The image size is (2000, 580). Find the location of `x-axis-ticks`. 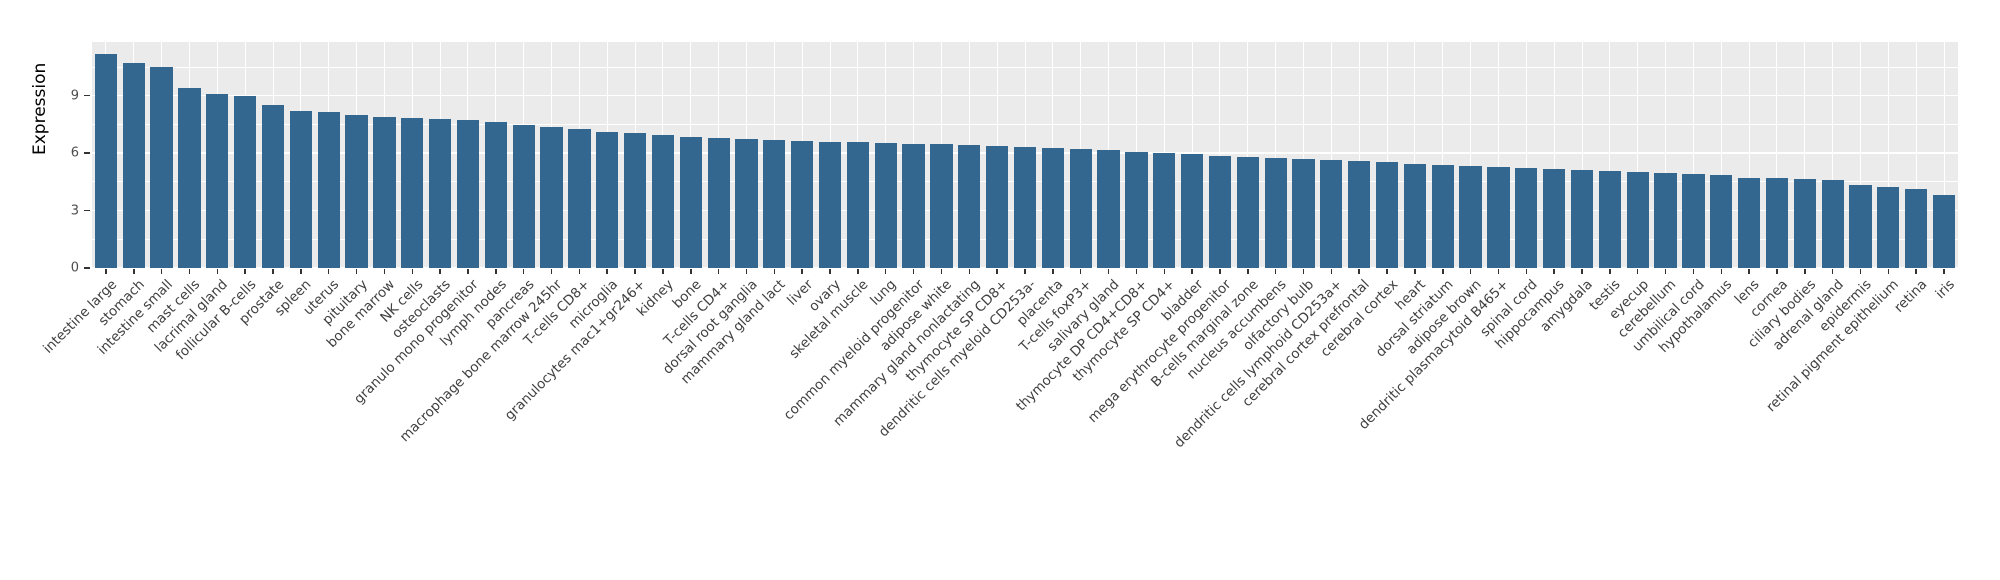

x-axis-ticks is located at coordinates (1025, 271).